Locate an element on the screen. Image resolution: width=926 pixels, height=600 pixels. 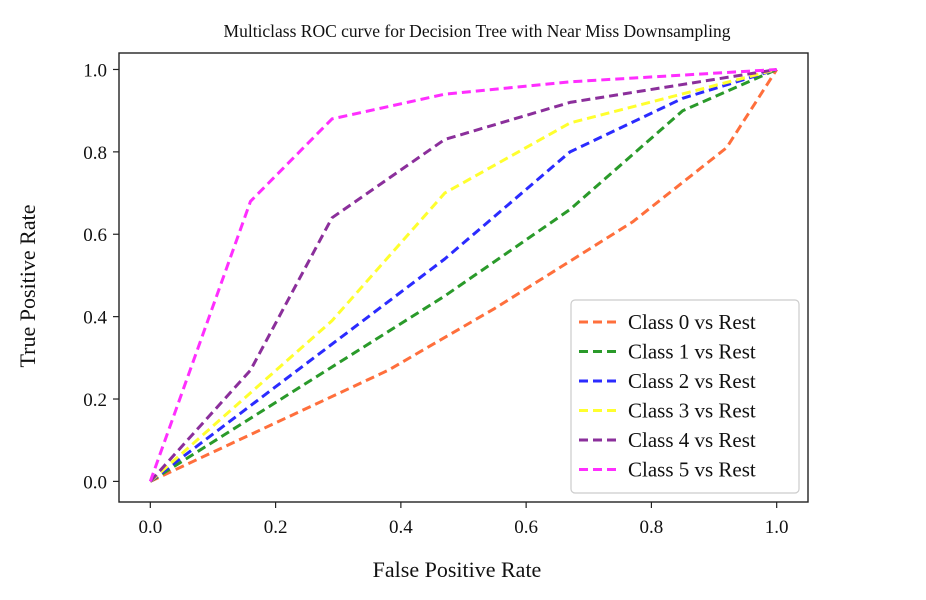
legend-label-class-1: Class 1 vs Rest is located at coordinates (692, 352).